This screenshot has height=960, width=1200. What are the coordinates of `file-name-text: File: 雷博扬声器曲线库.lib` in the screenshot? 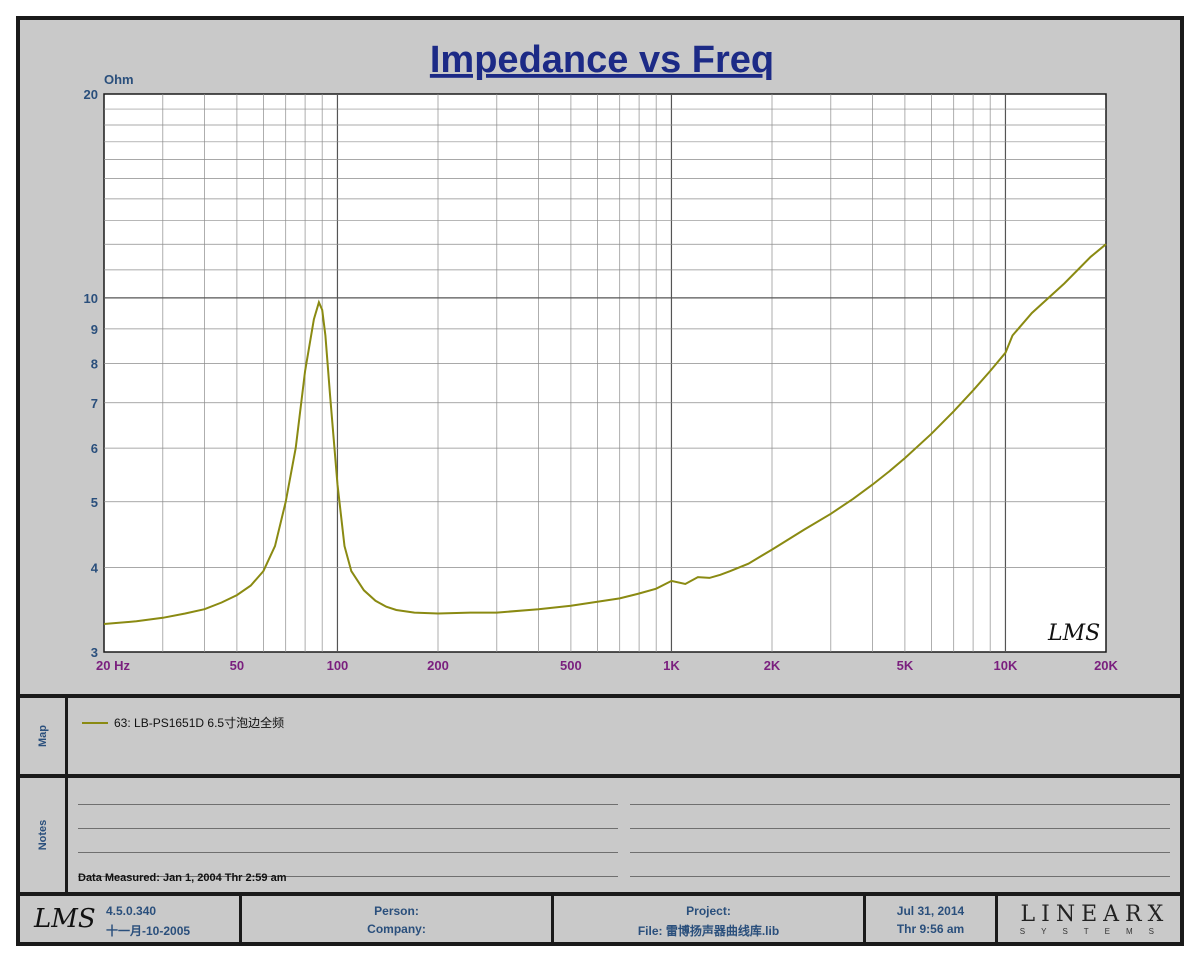 It's located at (708, 931).